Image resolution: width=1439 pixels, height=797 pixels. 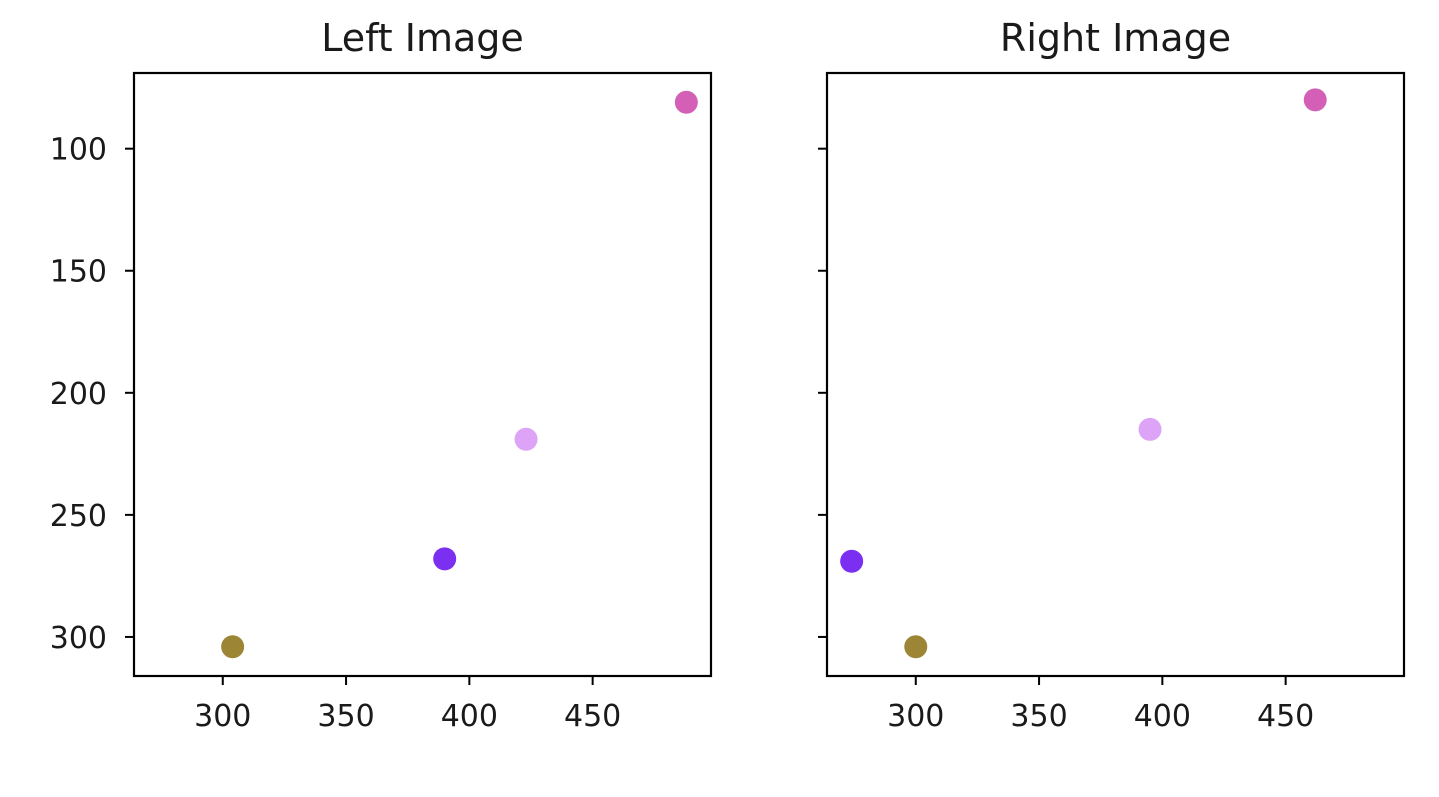 What do you see at coordinates (222, 716) in the screenshot?
I see `left-x-tick-label: 300` at bounding box center [222, 716].